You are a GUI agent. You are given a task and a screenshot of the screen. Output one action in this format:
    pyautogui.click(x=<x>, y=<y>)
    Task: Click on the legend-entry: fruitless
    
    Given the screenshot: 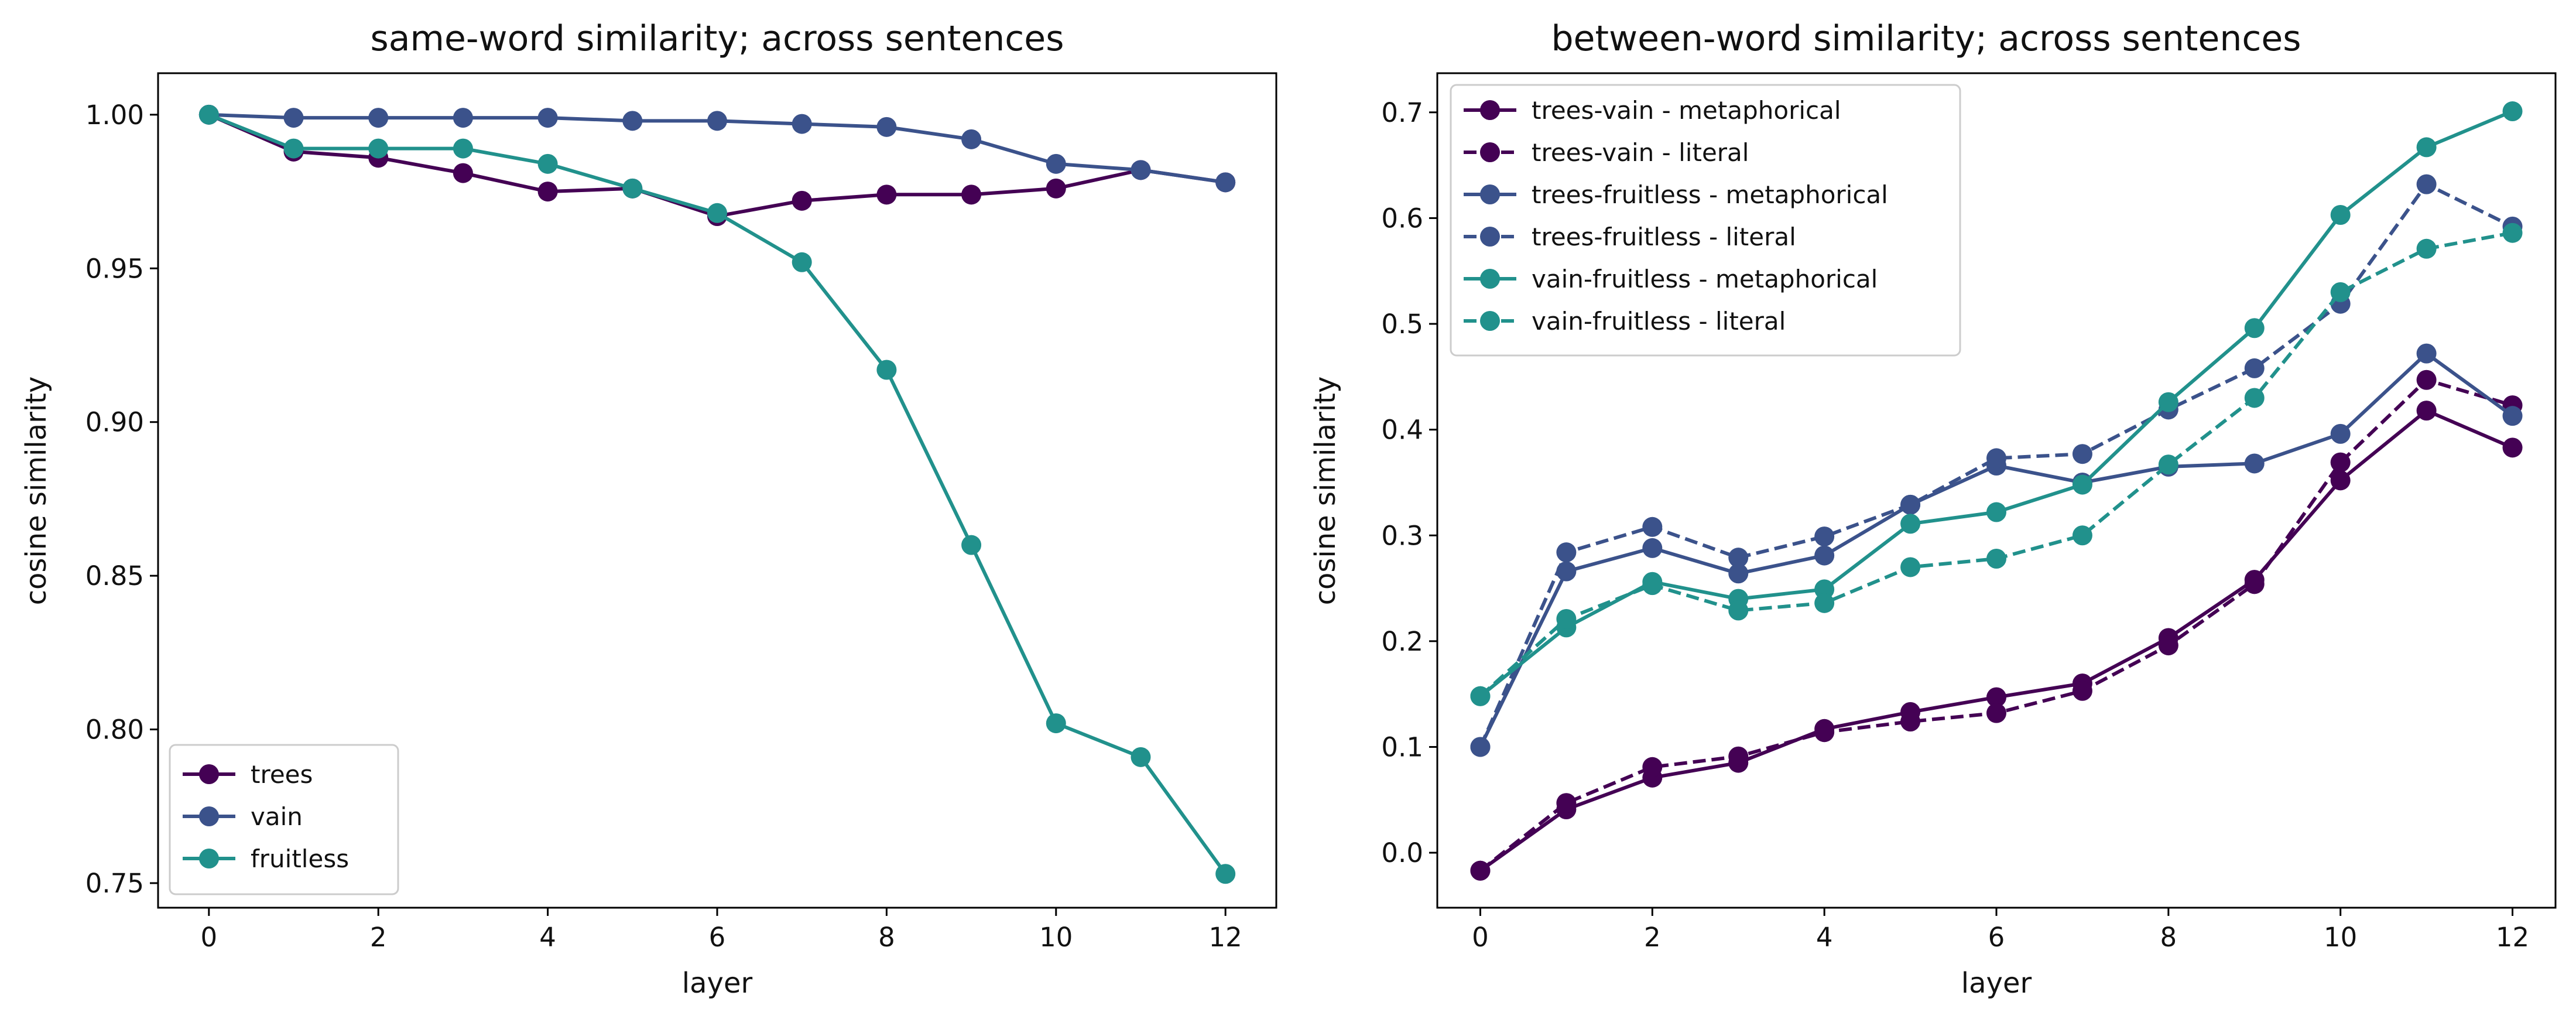 What is the action you would take?
    pyautogui.click(x=266, y=858)
    